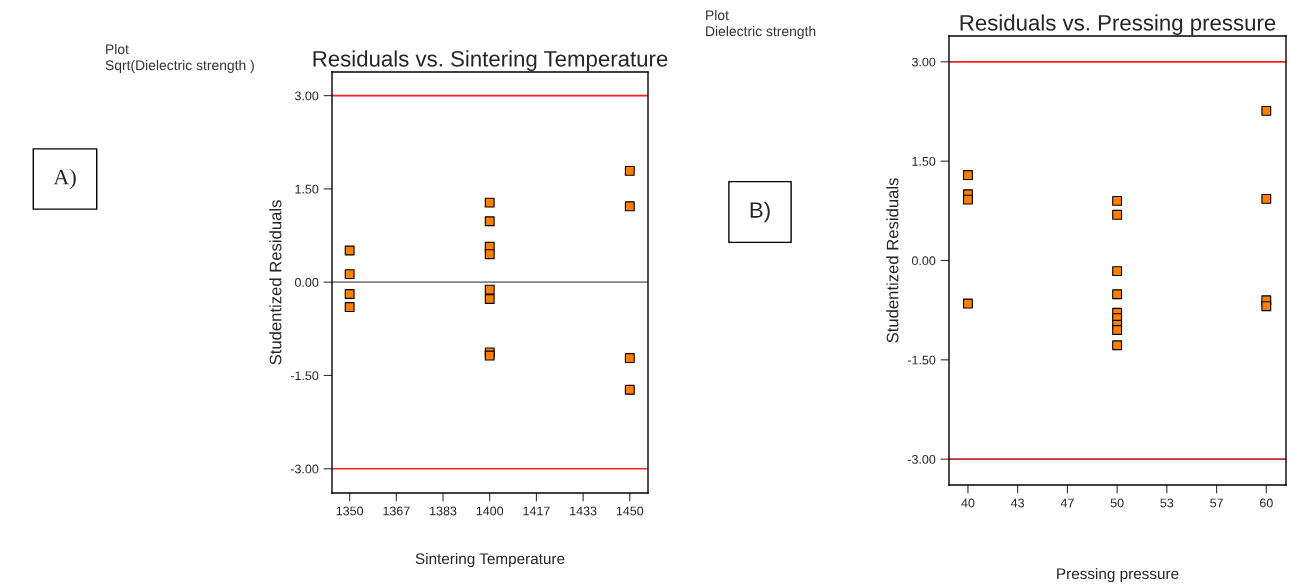 This screenshot has width=1305, height=586. What do you see at coordinates (968, 503) in the screenshot?
I see `x-tick-label: 40` at bounding box center [968, 503].